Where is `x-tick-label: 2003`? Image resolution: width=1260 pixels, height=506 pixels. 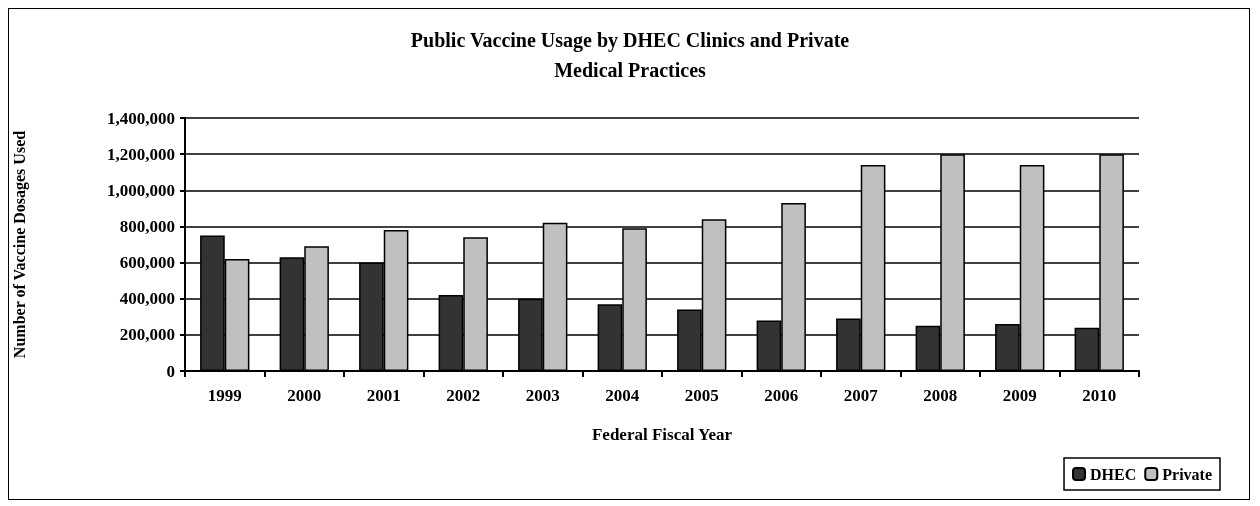 x-tick-label: 2003 is located at coordinates (542, 395).